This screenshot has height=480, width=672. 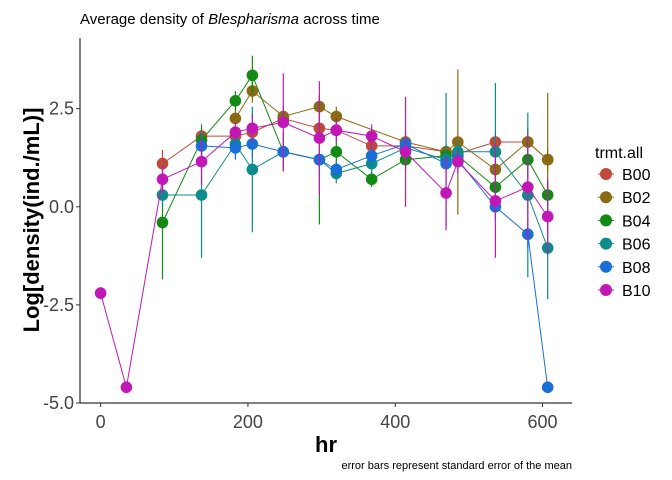 I want to click on x-axis-ticks: 0 200 400 600, so click(x=327, y=417).